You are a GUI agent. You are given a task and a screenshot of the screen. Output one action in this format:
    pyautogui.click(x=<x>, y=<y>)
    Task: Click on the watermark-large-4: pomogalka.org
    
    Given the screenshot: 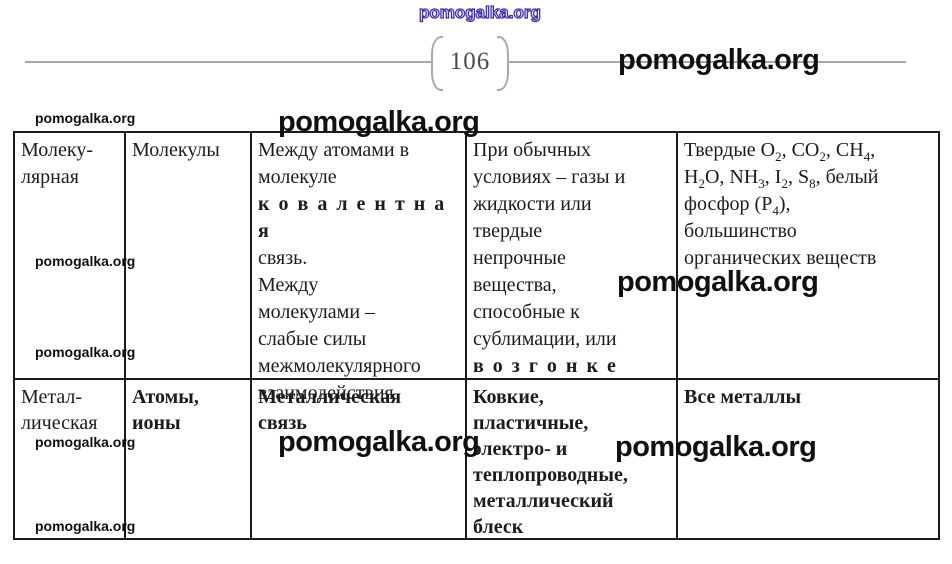 What is the action you would take?
    pyautogui.click(x=716, y=447)
    